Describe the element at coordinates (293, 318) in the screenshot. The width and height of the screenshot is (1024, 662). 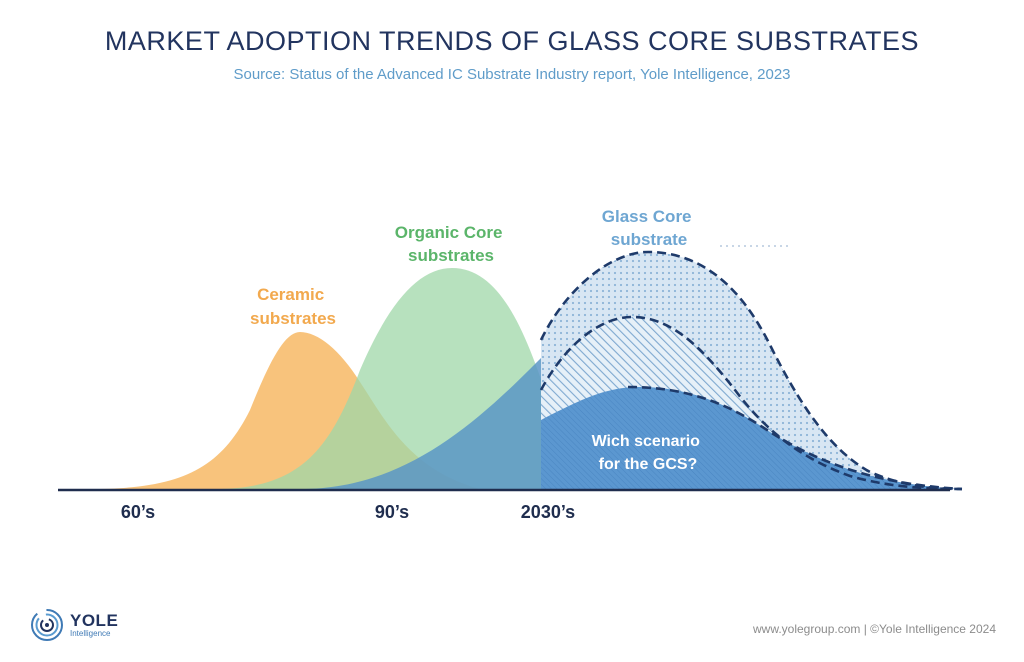
I see `series-label-ceramic-line2: substrates` at that location.